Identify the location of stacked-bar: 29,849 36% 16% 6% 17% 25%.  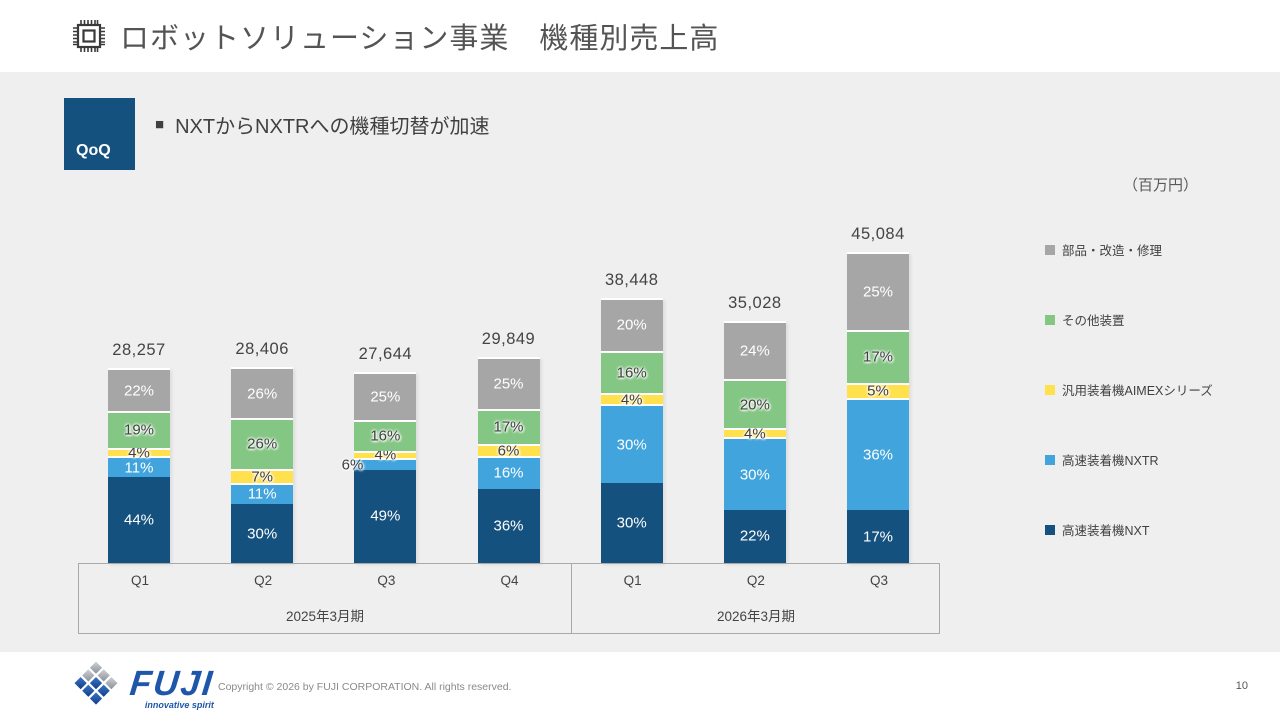
(508, 446).